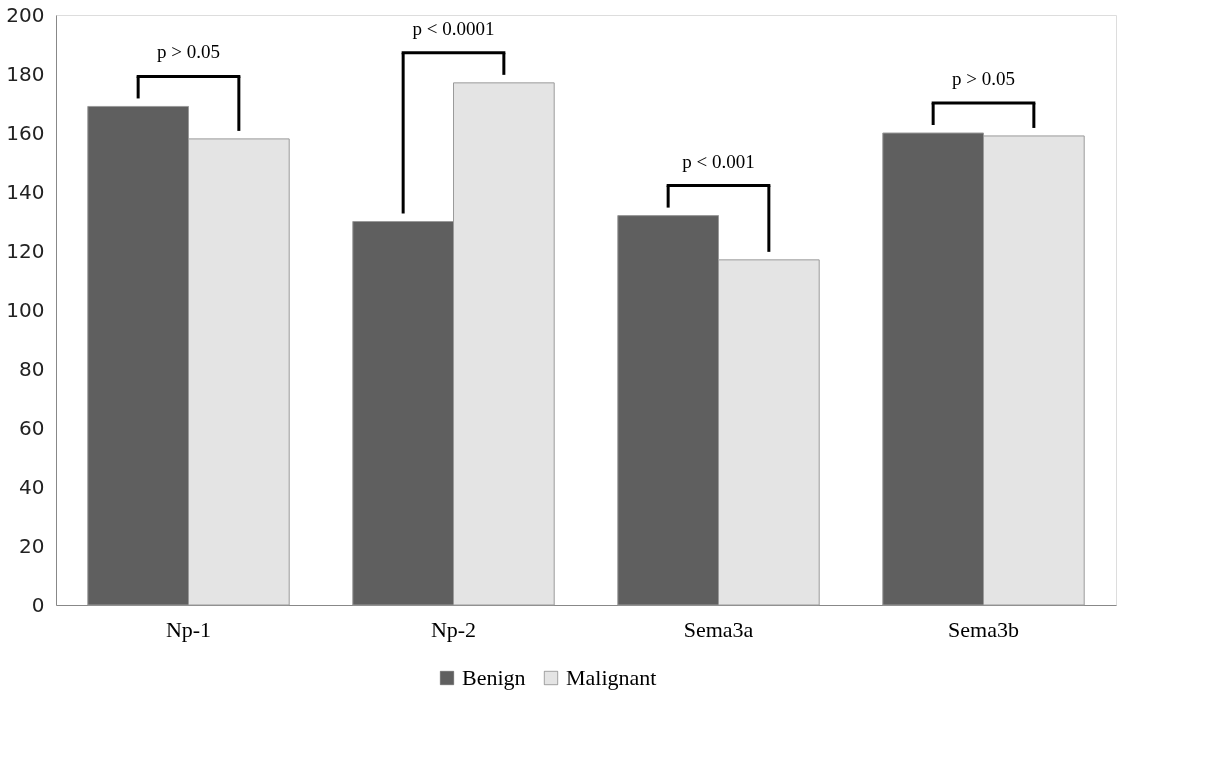 This screenshot has height=769, width=1227. What do you see at coordinates (188, 629) in the screenshot?
I see `x-tick-label: Np-1` at bounding box center [188, 629].